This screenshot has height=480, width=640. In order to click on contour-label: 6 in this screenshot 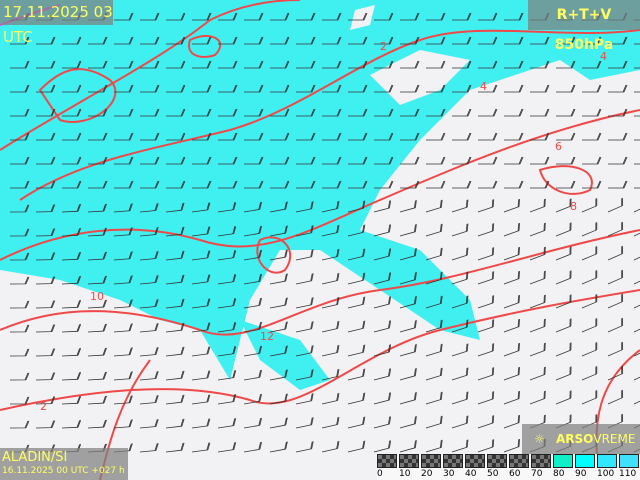, I will do `click(558, 146)`.